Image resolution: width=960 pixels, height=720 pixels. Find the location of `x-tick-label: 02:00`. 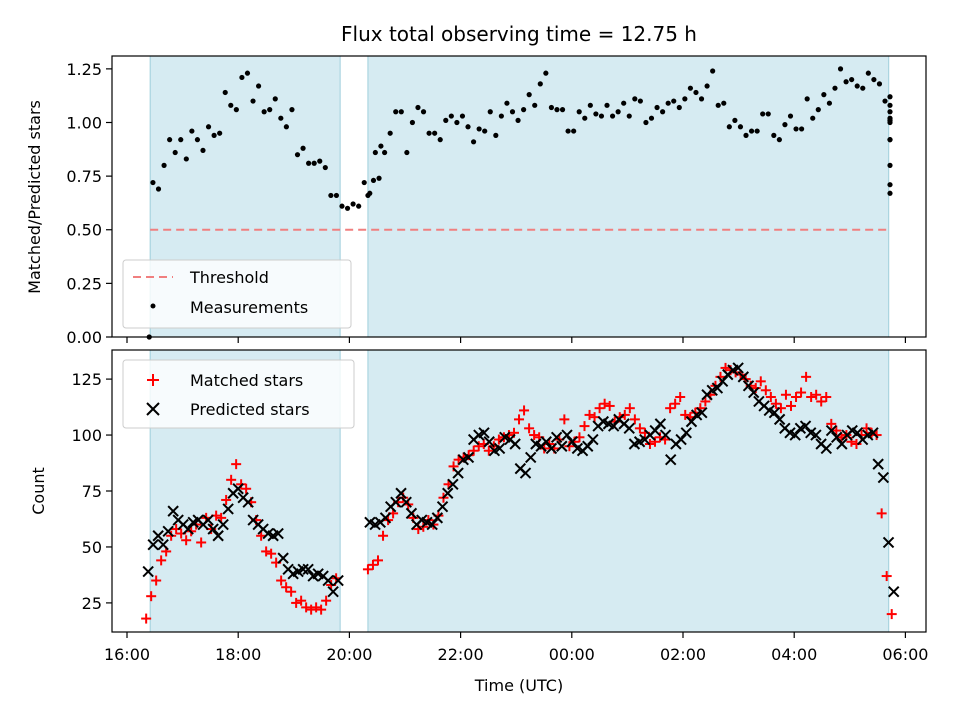

x-tick-label: 02:00 is located at coordinates (683, 654).